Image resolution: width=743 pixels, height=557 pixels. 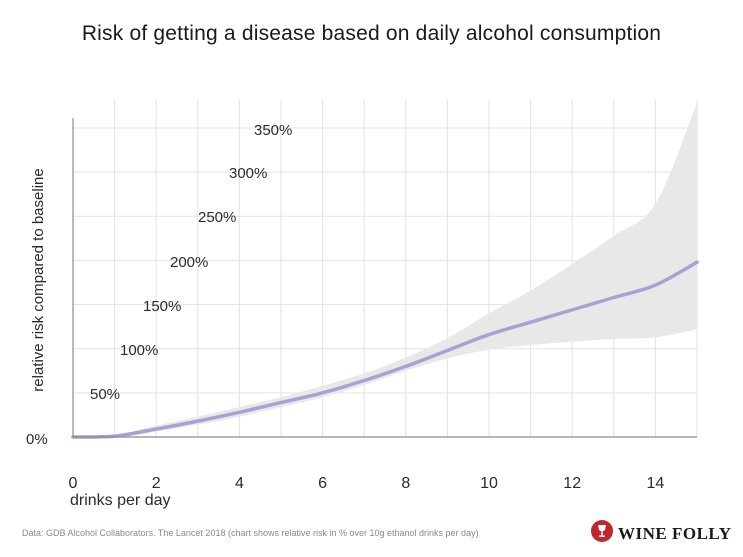 What do you see at coordinates (489, 483) in the screenshot?
I see `x-tick-label: 10` at bounding box center [489, 483].